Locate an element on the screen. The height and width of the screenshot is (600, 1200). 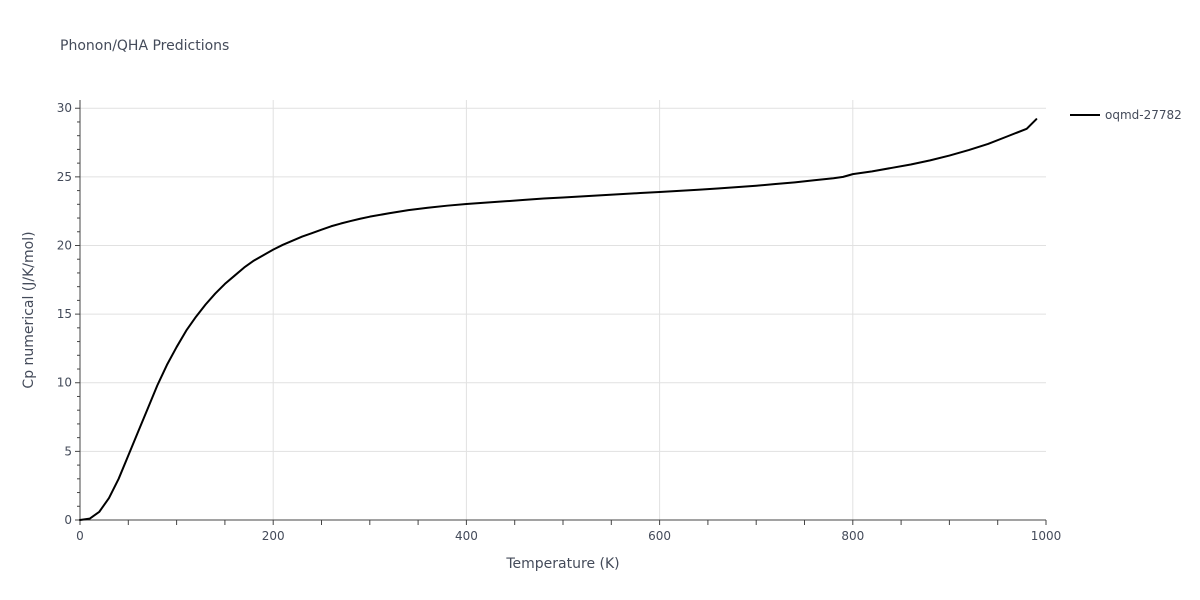
x-tick-label: 600 is located at coordinates (659, 536).